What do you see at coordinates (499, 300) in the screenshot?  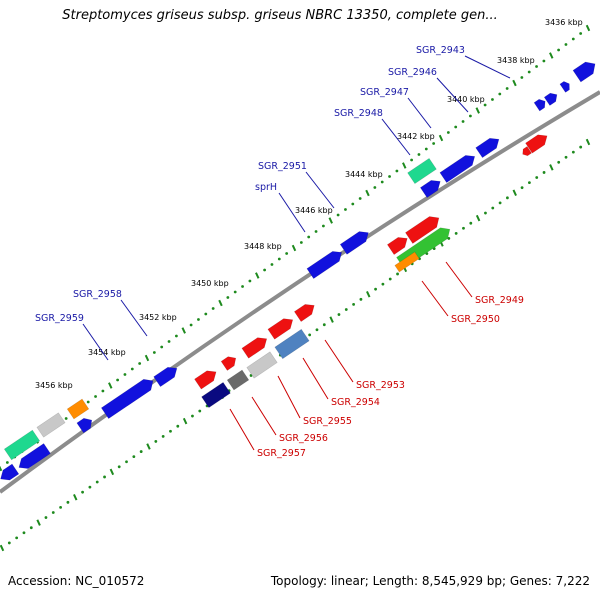 I see `gene-label-text: SGR_2949` at bounding box center [499, 300].